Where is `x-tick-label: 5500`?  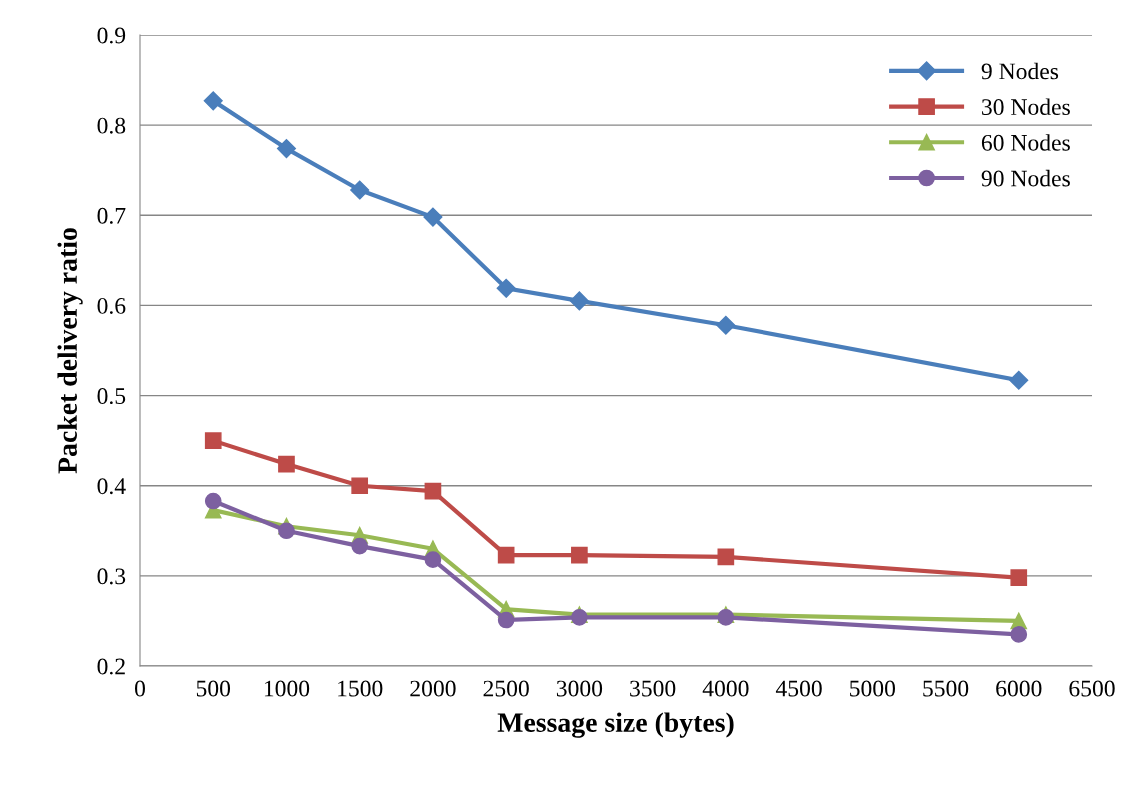
x-tick-label: 5500 is located at coordinates (946, 688).